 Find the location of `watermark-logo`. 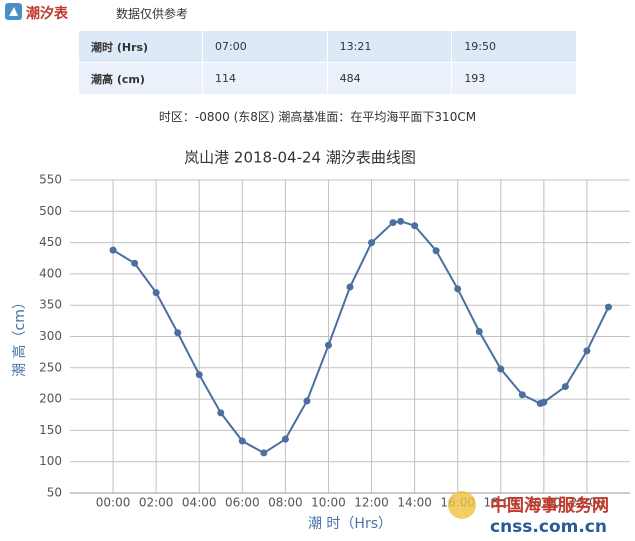

watermark-logo is located at coordinates (462, 505).